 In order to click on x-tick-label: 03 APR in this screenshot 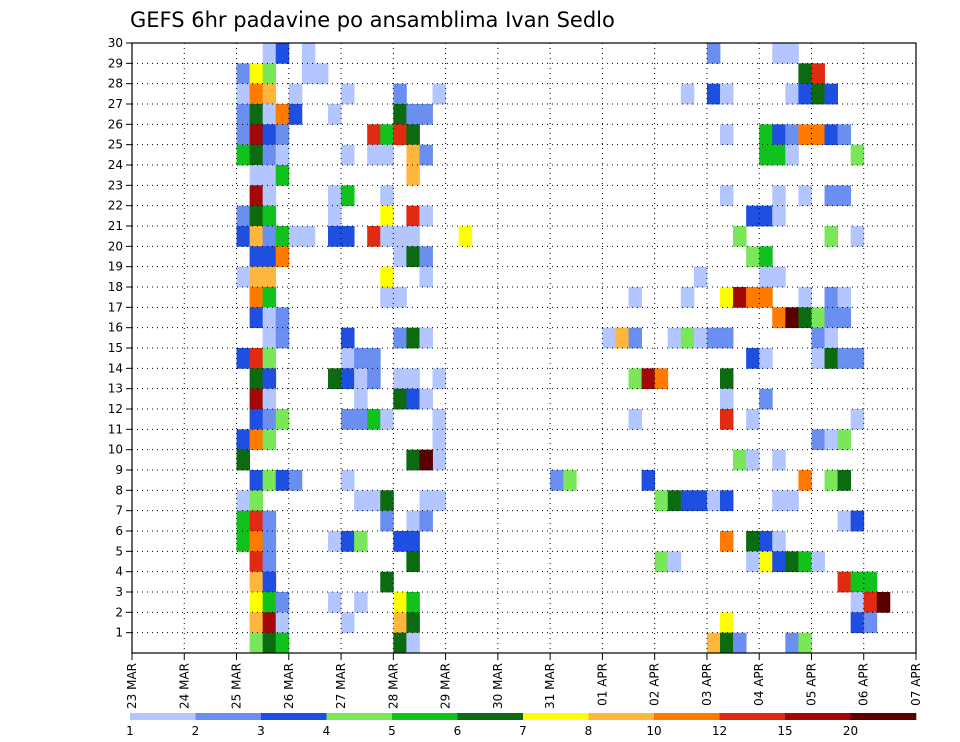, I will do `click(707, 684)`.